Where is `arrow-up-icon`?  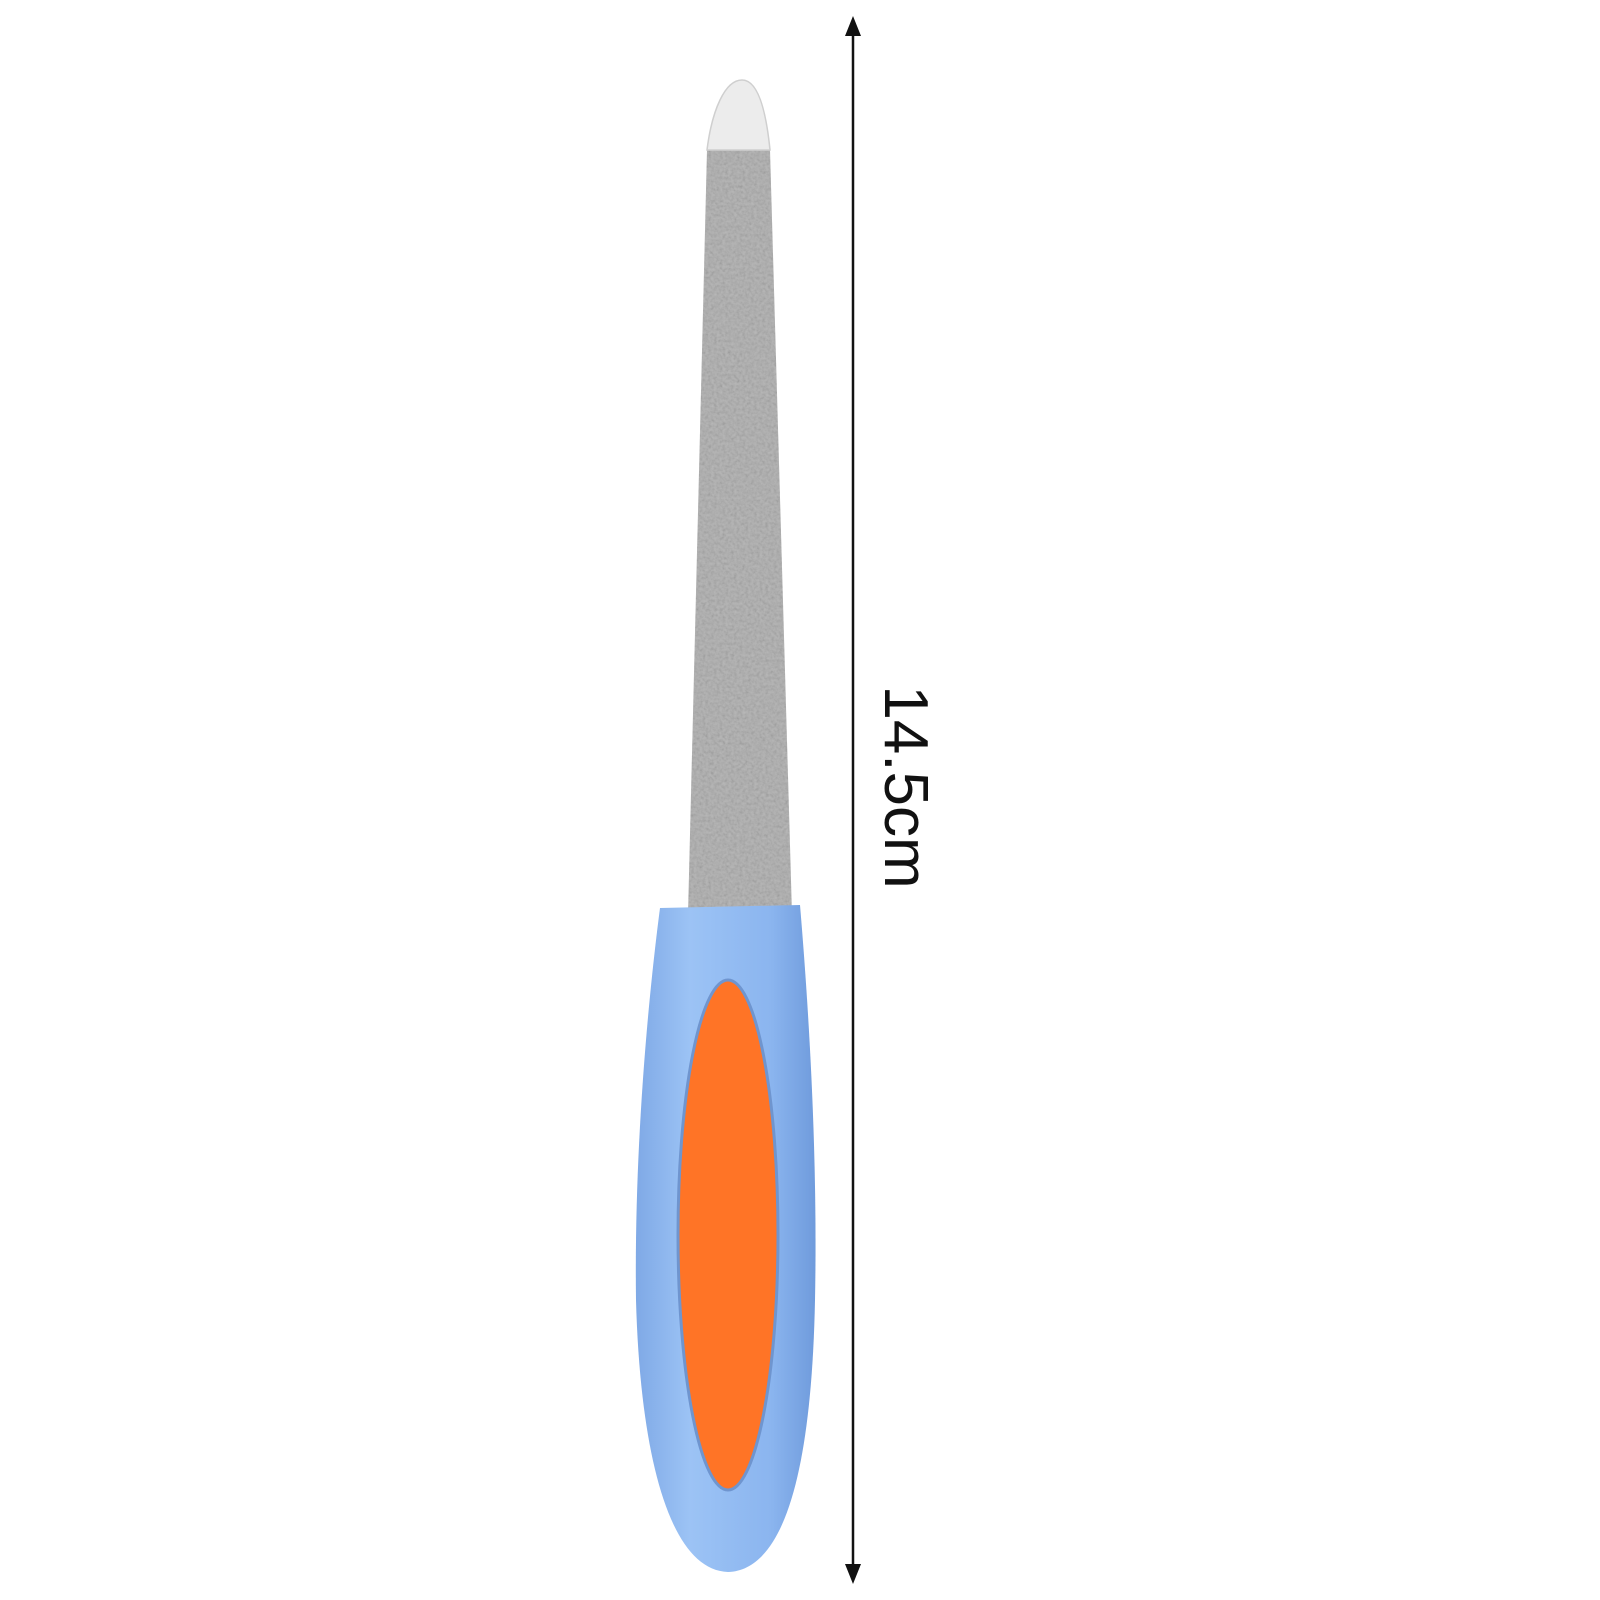
arrow-up-icon is located at coordinates (853, 26).